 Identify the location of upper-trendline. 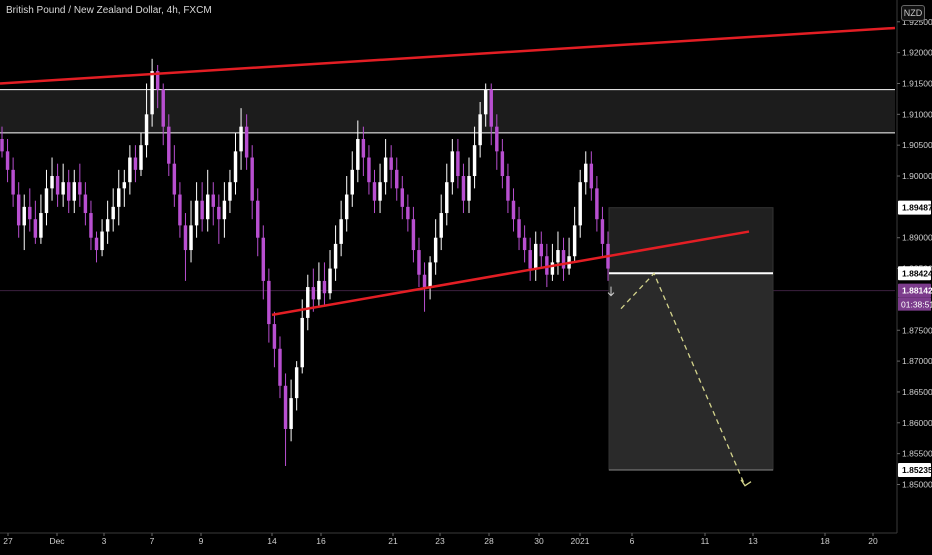
(448, 55).